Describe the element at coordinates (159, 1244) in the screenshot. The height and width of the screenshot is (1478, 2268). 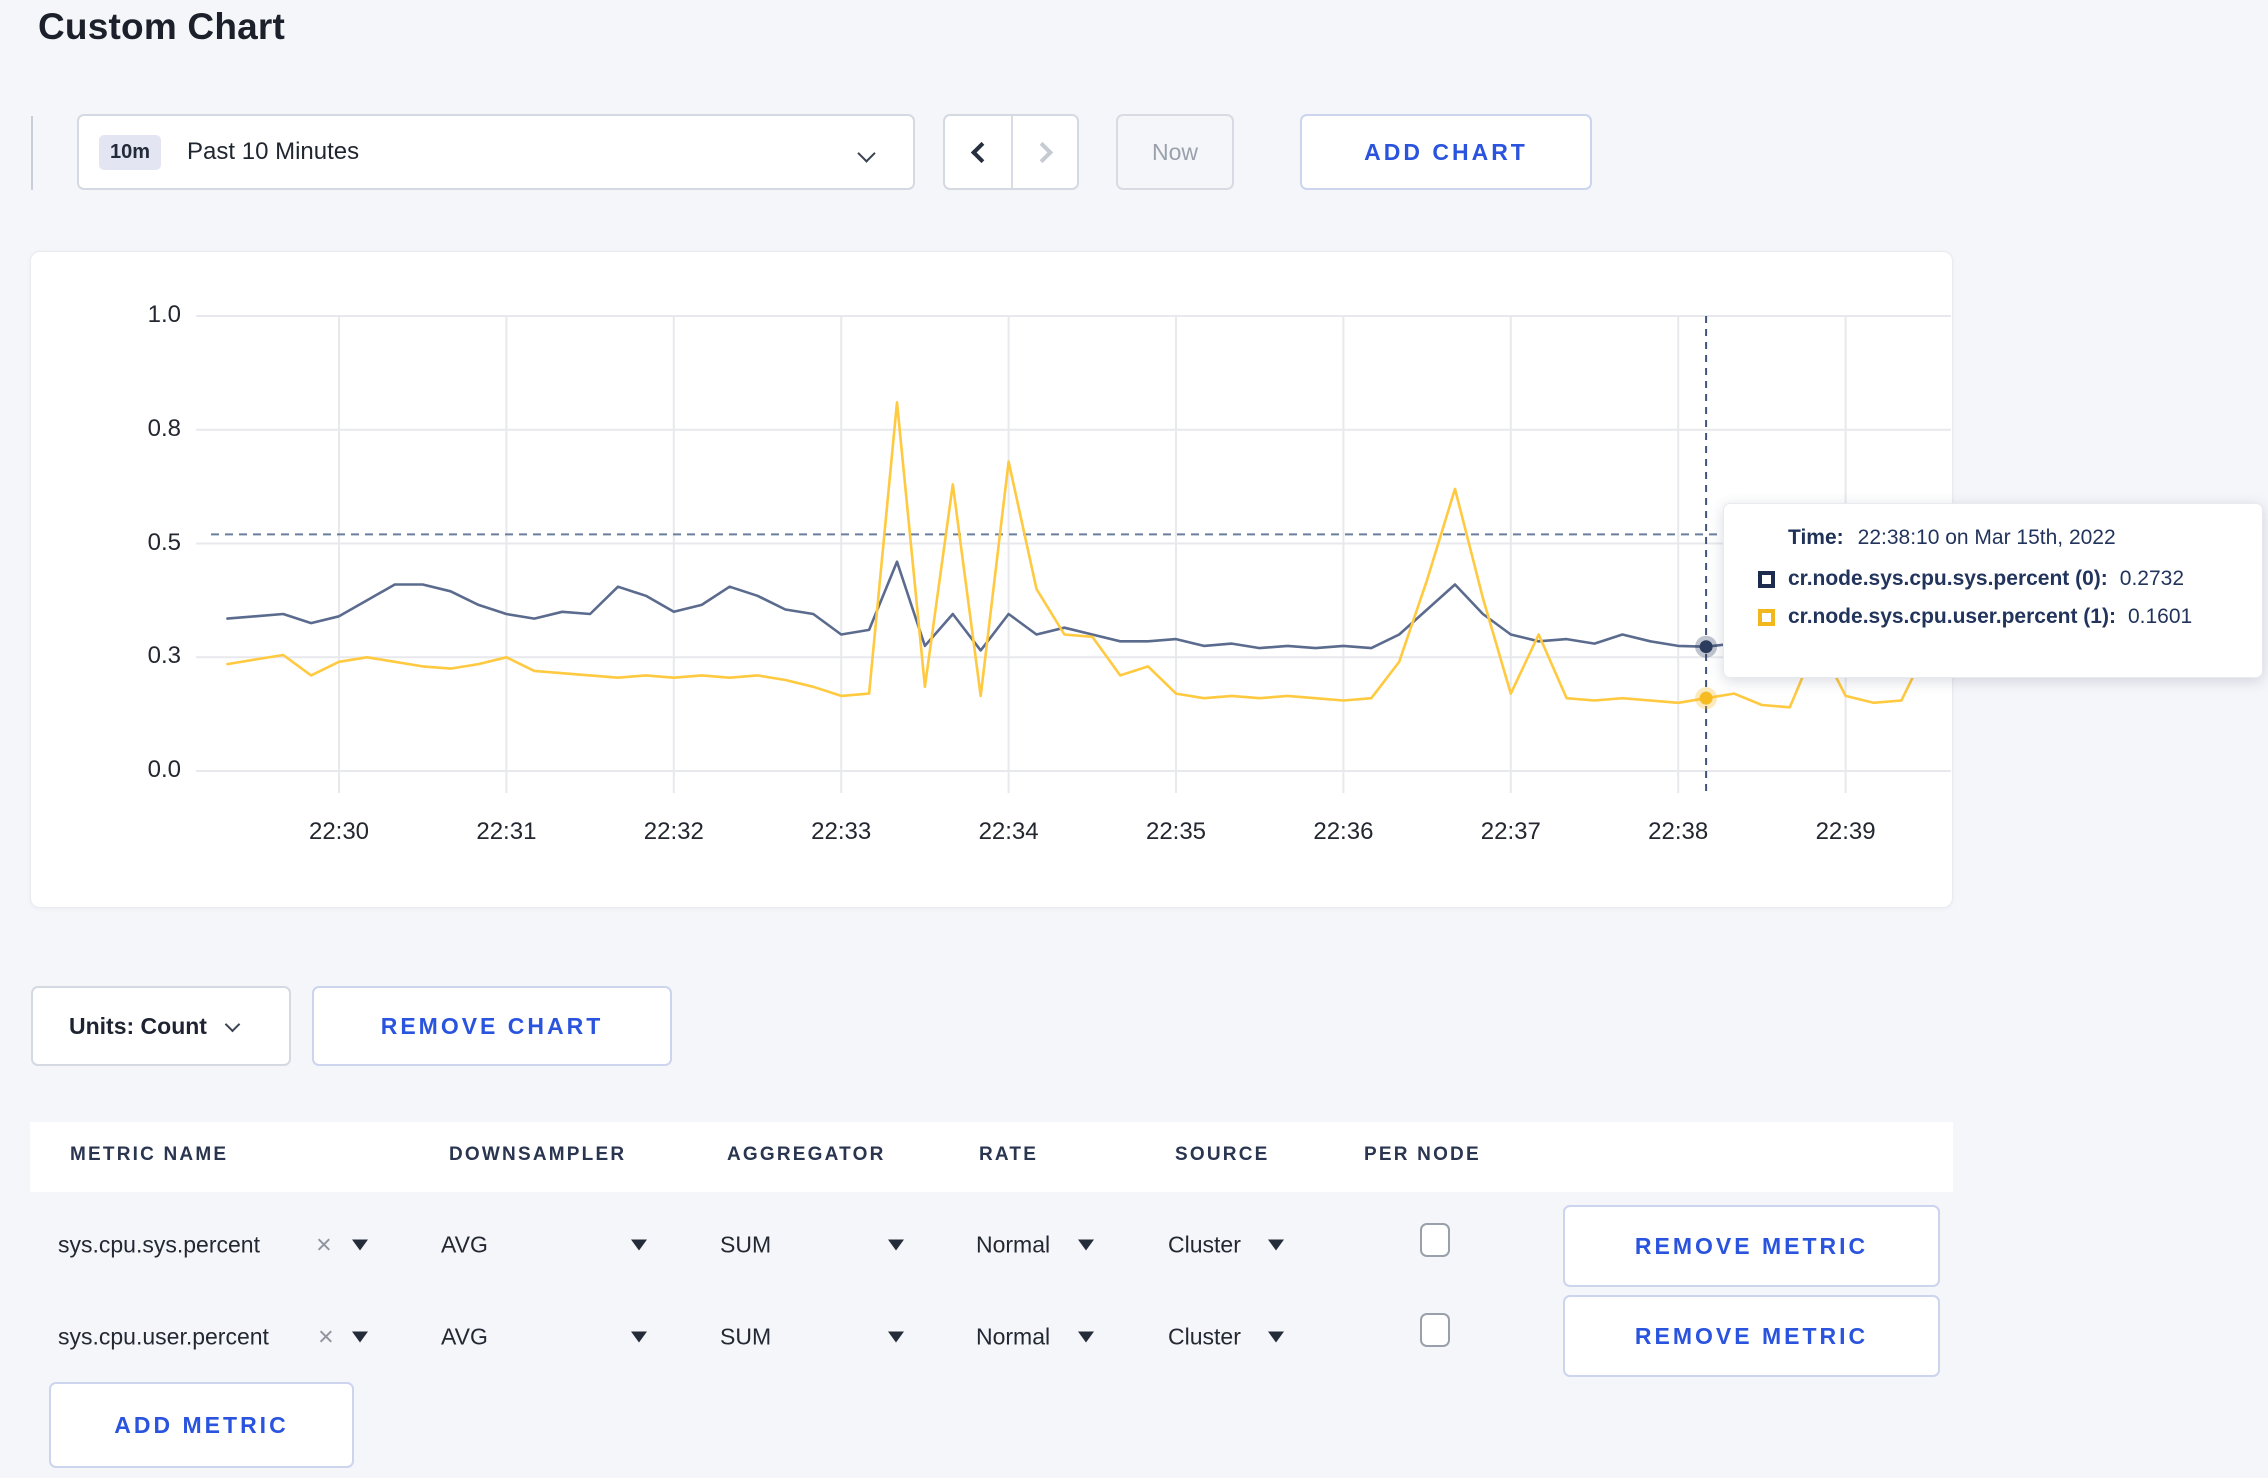
I see `metric-name-select: sys.cpu.sys.percent` at that location.